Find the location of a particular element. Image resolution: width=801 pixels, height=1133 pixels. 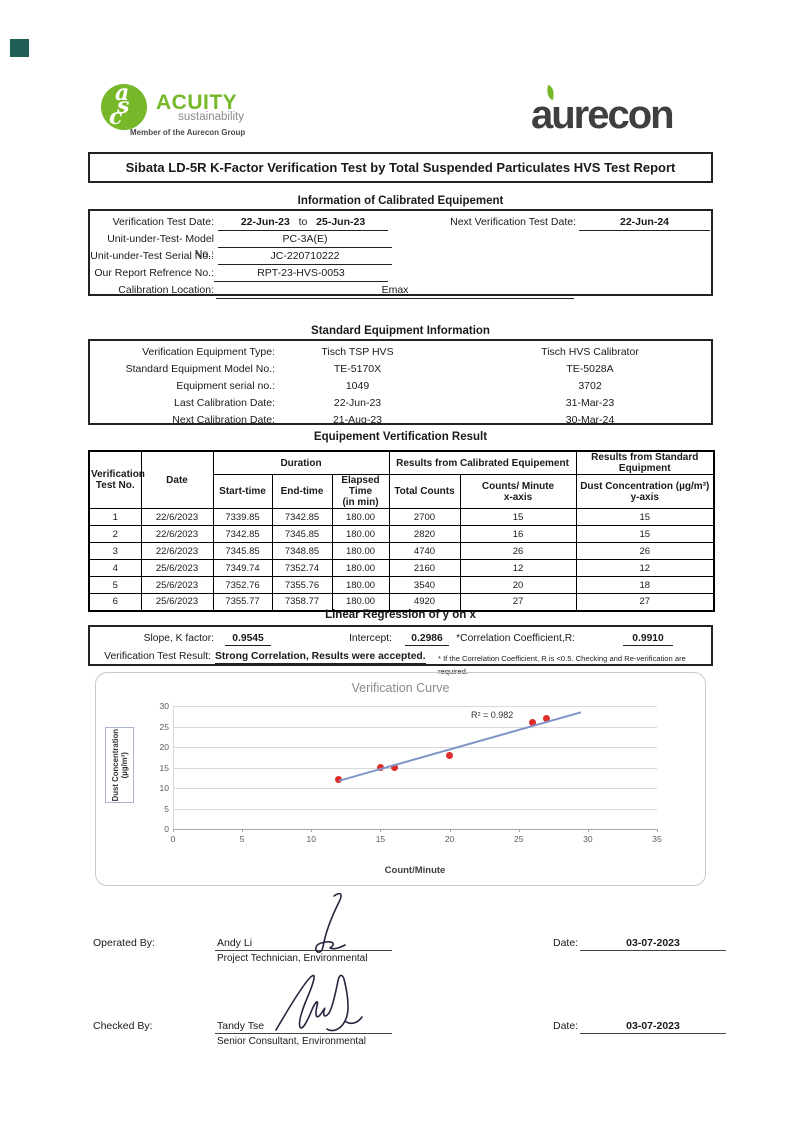

col-elapsed: Elapsed Time (in min) is located at coordinates (360, 491).